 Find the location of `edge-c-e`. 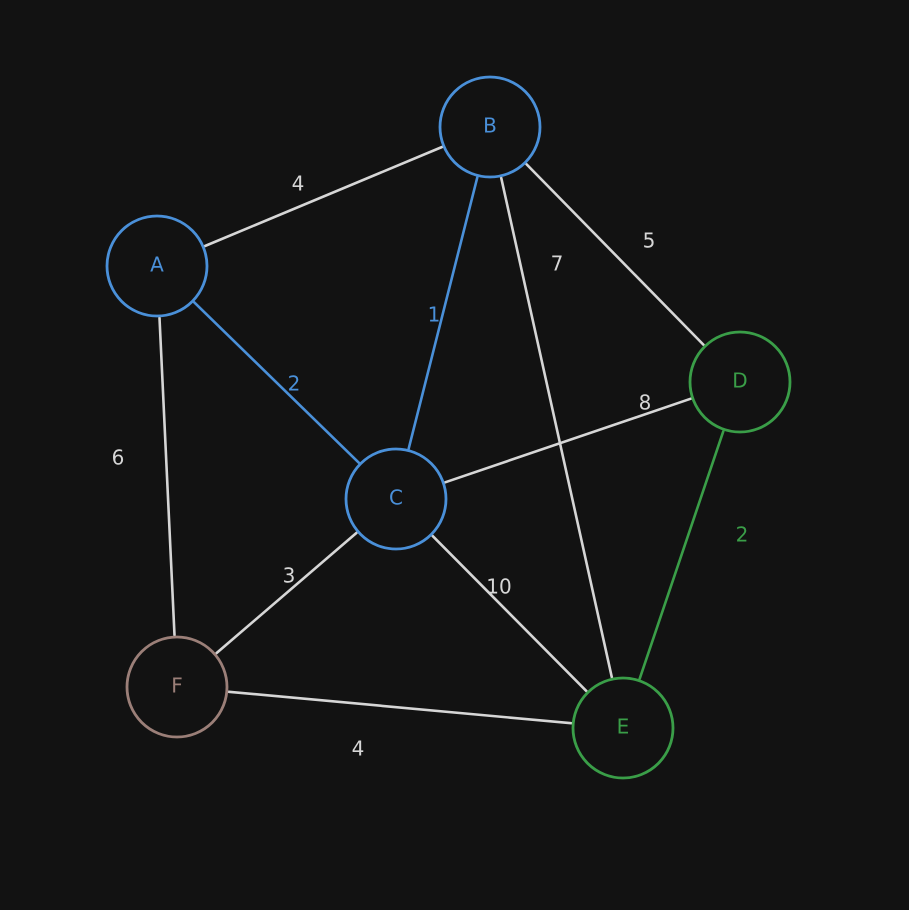

edge-c-e is located at coordinates (509, 613).